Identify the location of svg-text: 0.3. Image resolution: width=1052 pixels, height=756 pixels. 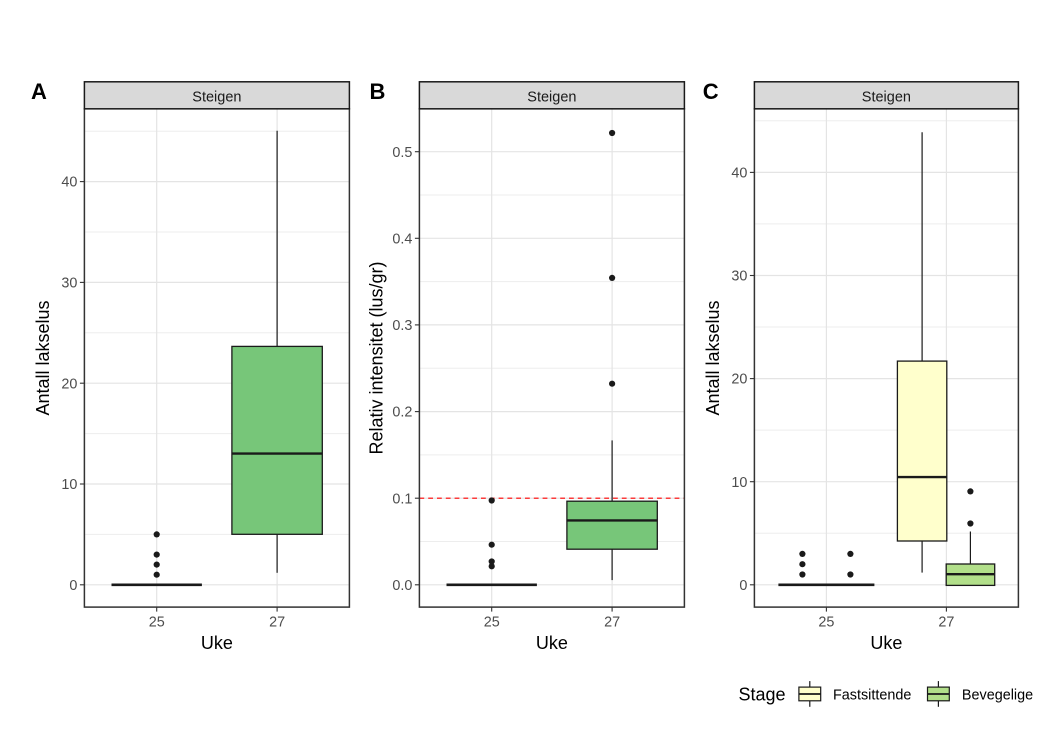
(402, 326).